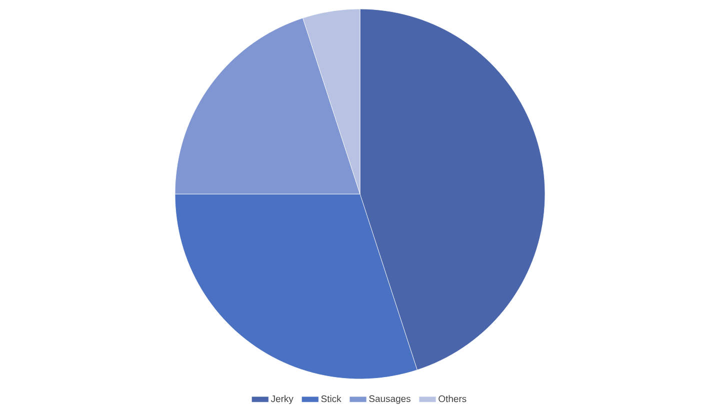 This screenshot has height=420, width=720. Describe the element at coordinates (452, 398) in the screenshot. I see `legend-label: Others` at that location.